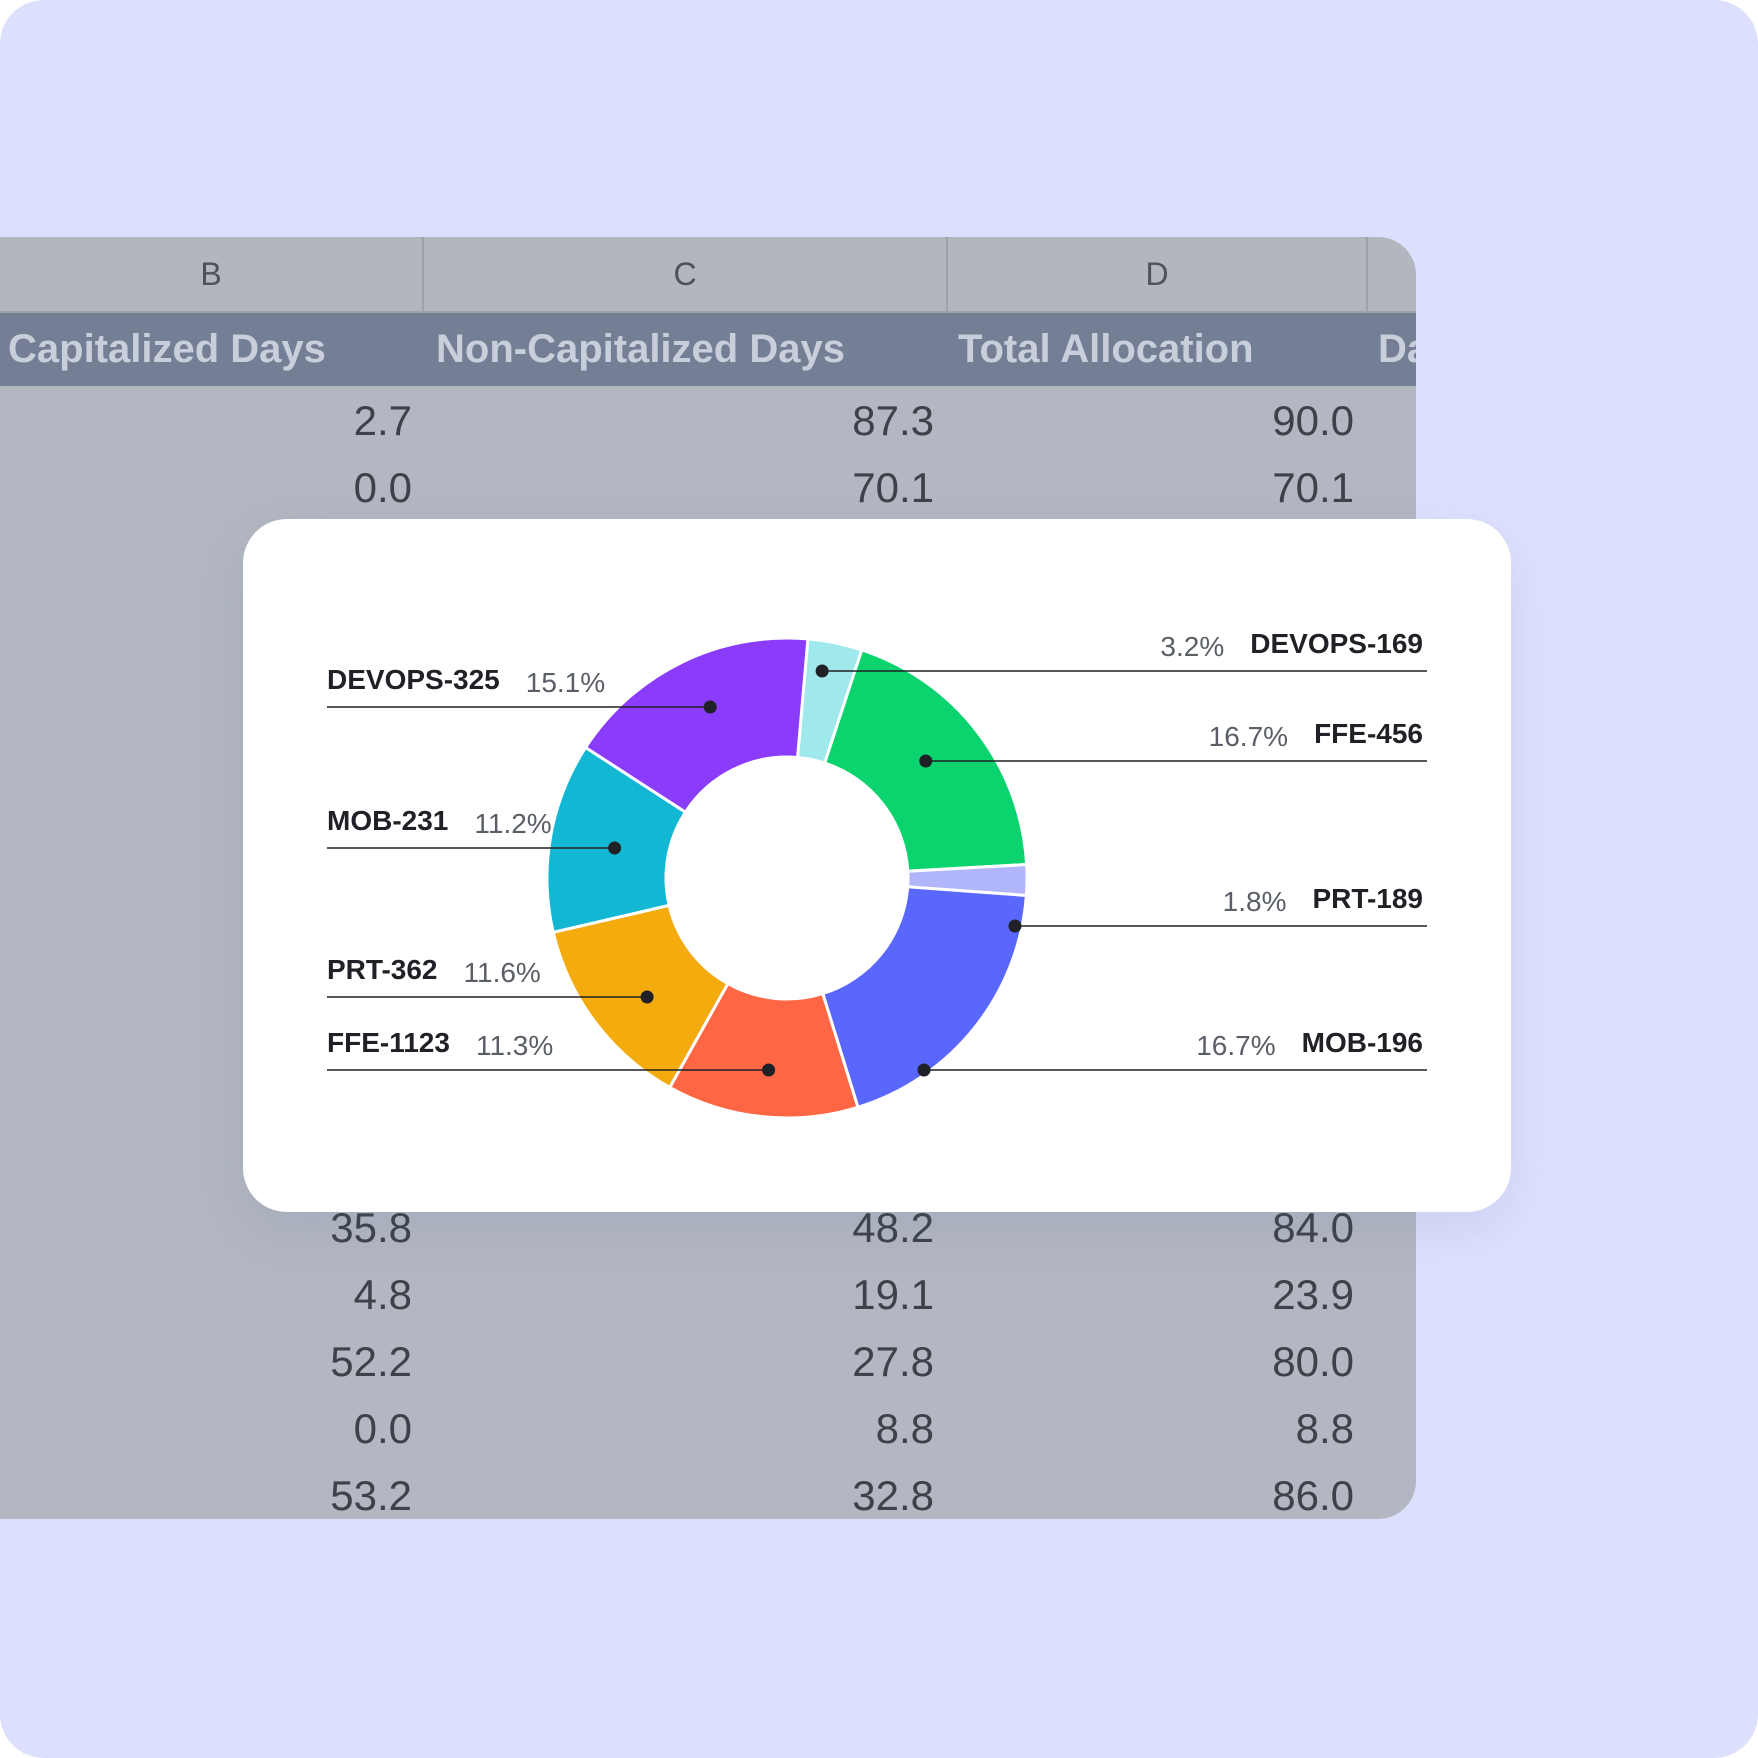 This screenshot has width=1758, height=1758. What do you see at coordinates (514, 1045) in the screenshot?
I see `slice-percent: 11.3%` at bounding box center [514, 1045].